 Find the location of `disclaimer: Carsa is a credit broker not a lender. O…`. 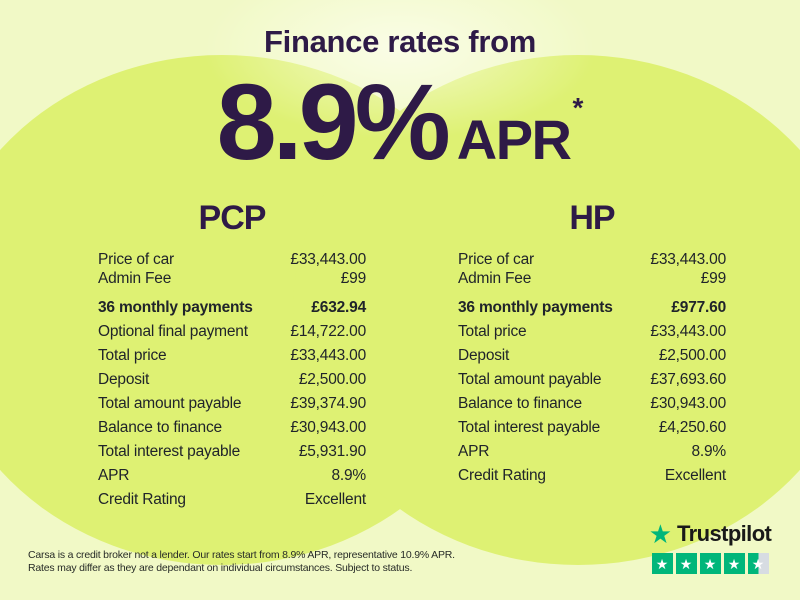

disclaimer: Carsa is a credit broker not a lender. O… is located at coordinates (241, 562).